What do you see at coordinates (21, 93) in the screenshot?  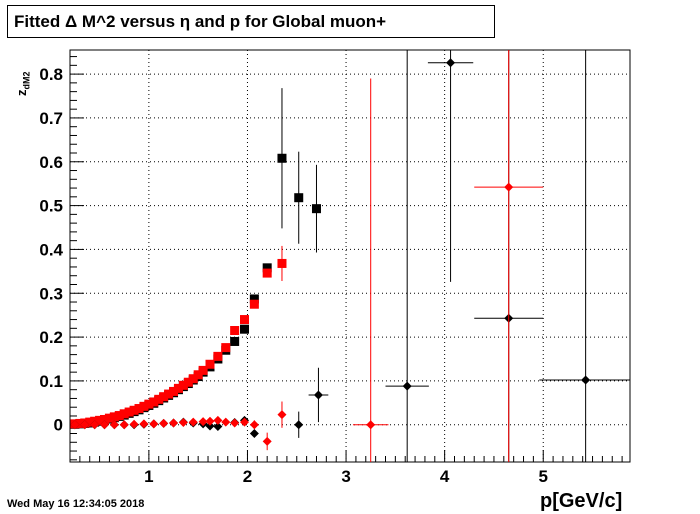 I see `y-axis-label-text: z` at bounding box center [21, 93].